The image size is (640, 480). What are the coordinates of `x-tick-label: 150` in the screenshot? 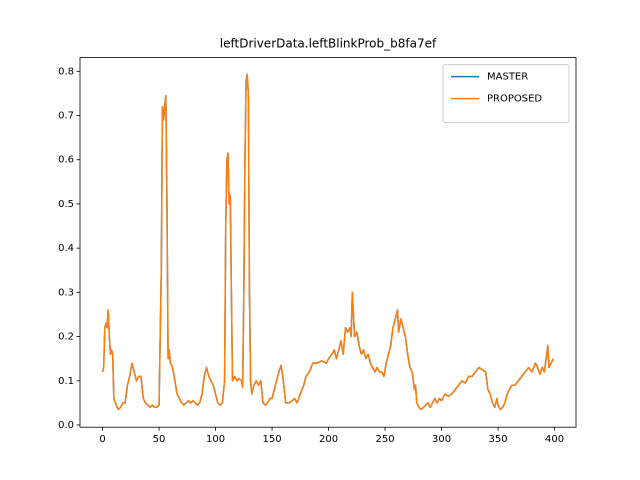 It's located at (272, 439).